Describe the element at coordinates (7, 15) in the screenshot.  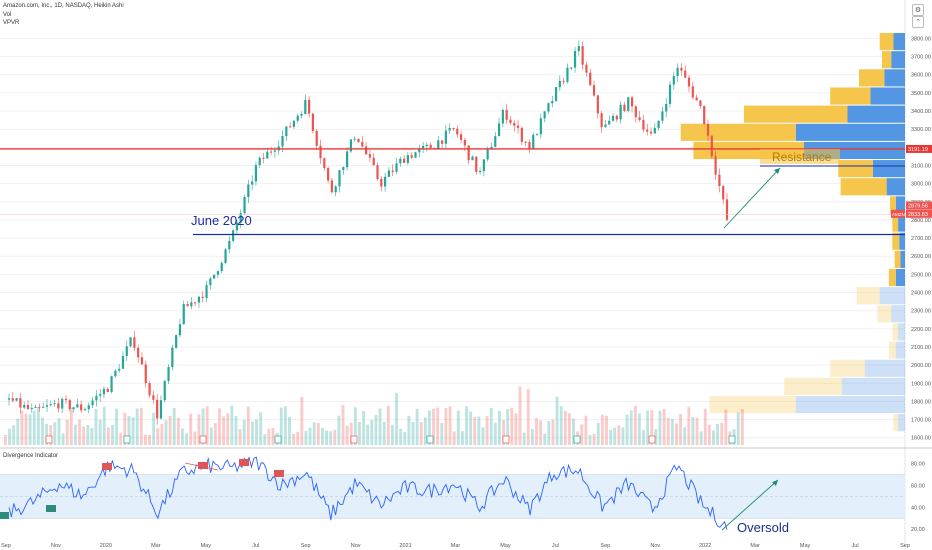
I see `volume-legend: Vol` at that location.